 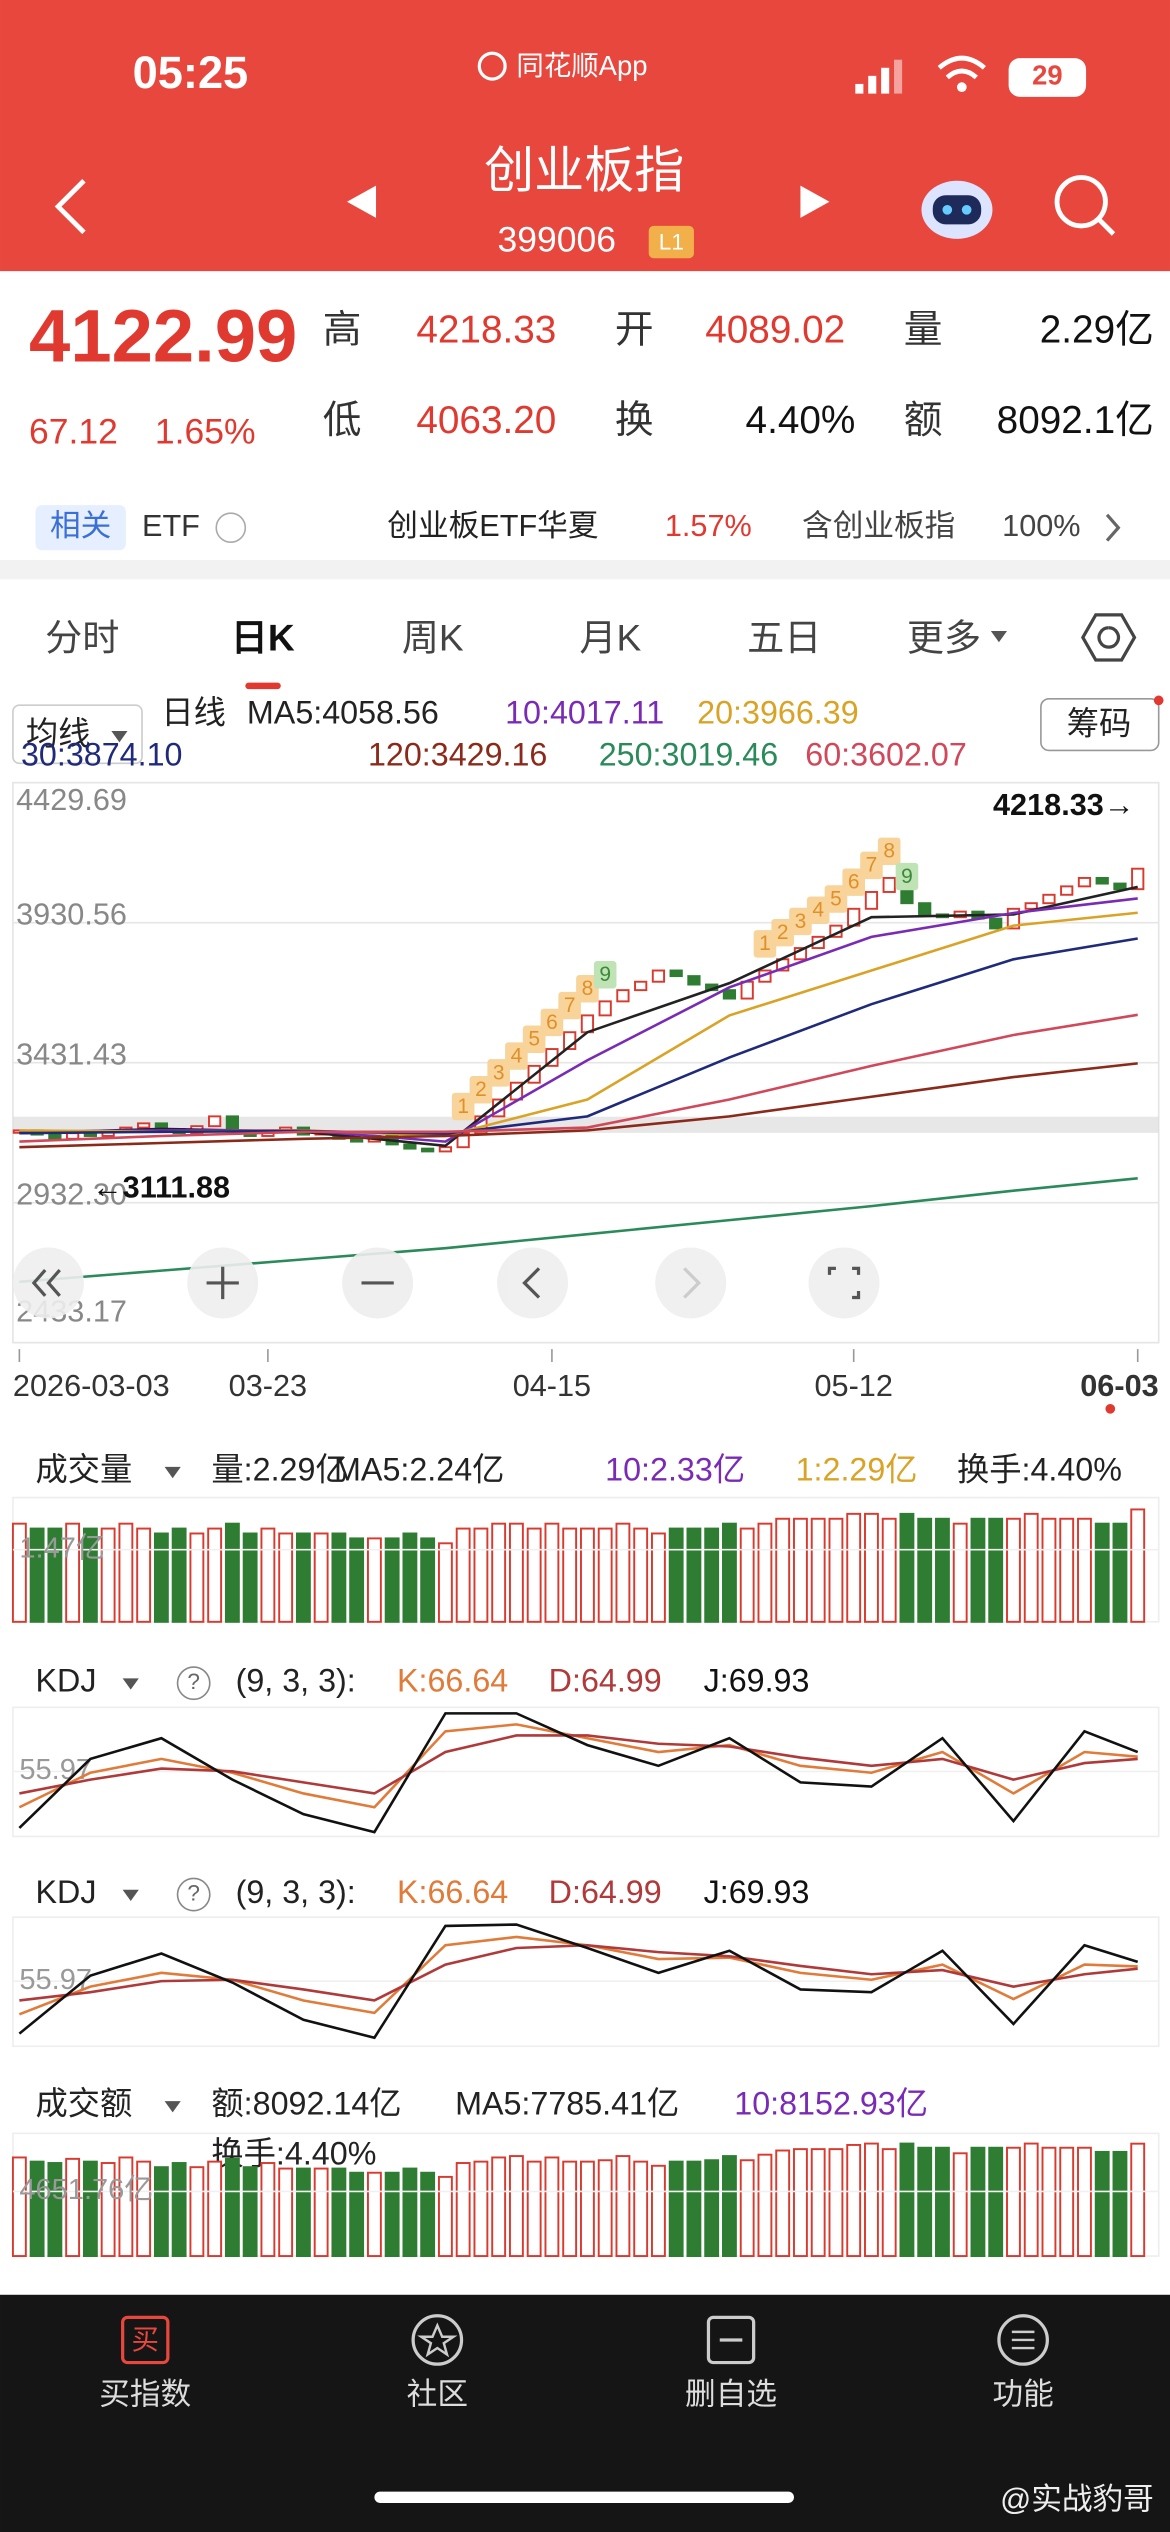 What do you see at coordinates (844, 1283) in the screenshot?
I see `control-fullscreen` at bounding box center [844, 1283].